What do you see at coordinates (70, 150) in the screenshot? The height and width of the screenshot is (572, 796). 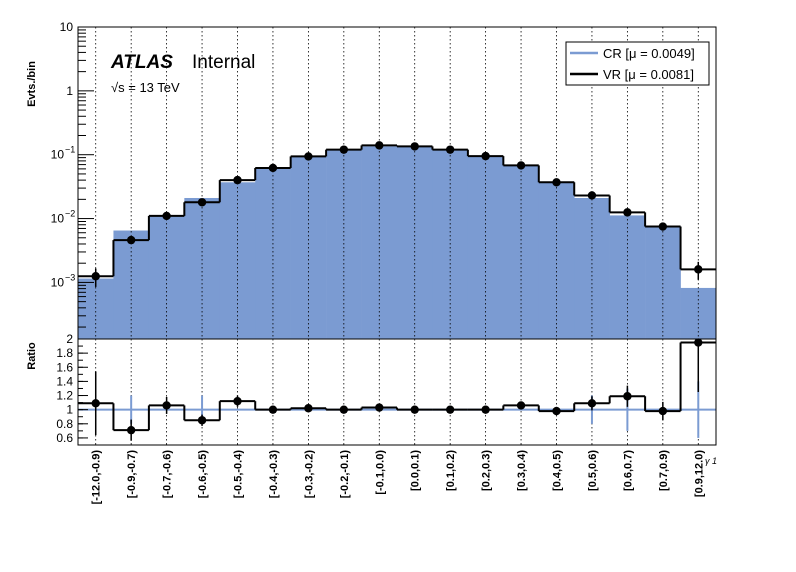 I see `top-tick-exponent-2: −1` at bounding box center [70, 150].